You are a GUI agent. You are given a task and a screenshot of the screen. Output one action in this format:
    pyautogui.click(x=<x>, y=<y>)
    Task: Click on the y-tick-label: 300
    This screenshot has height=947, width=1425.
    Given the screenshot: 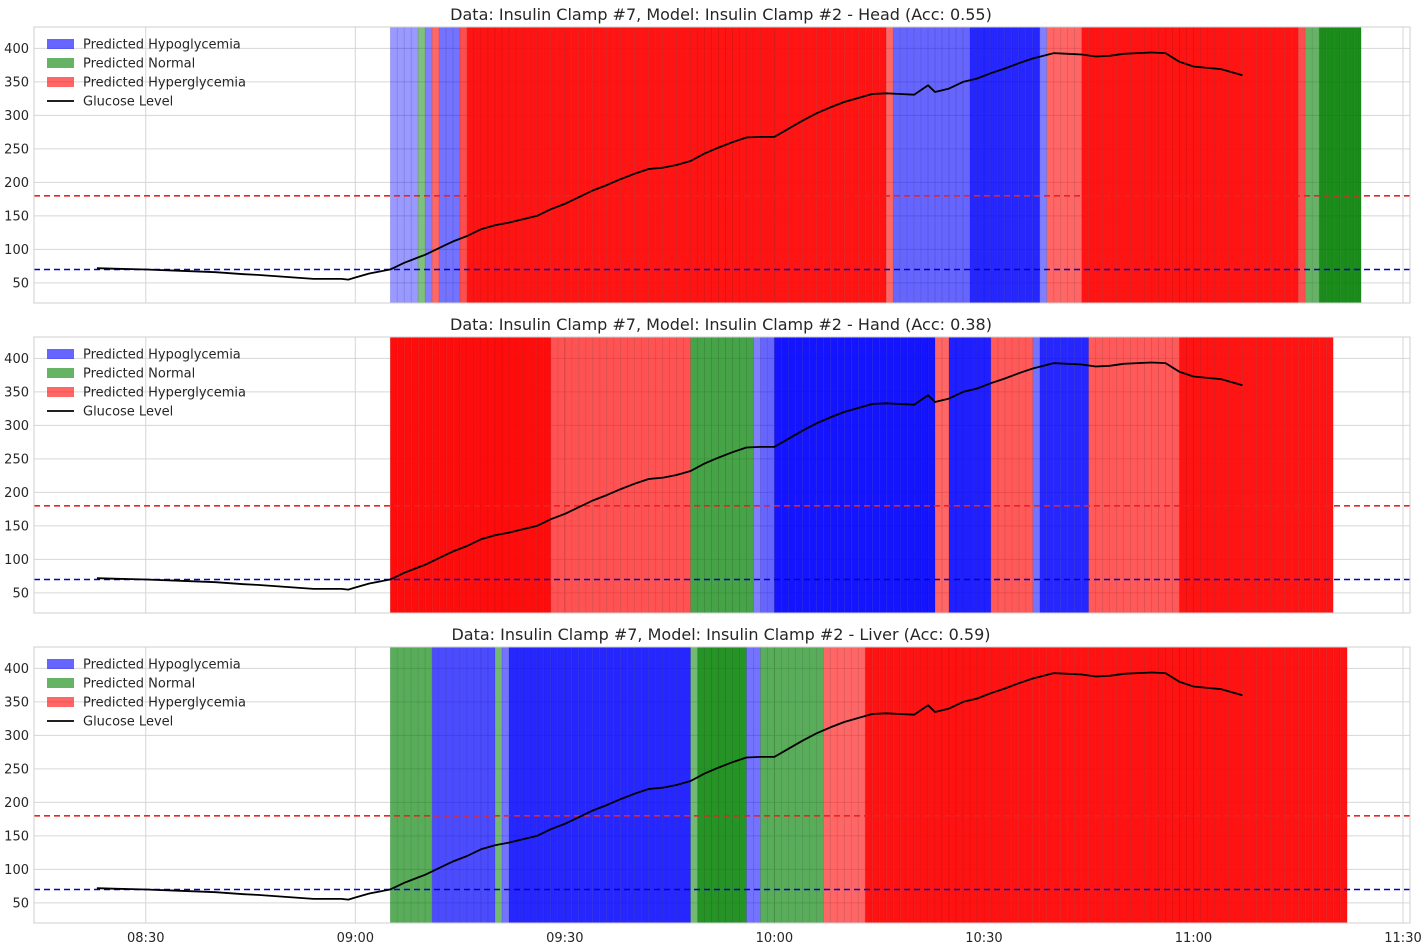 What is the action you would take?
    pyautogui.click(x=16, y=736)
    